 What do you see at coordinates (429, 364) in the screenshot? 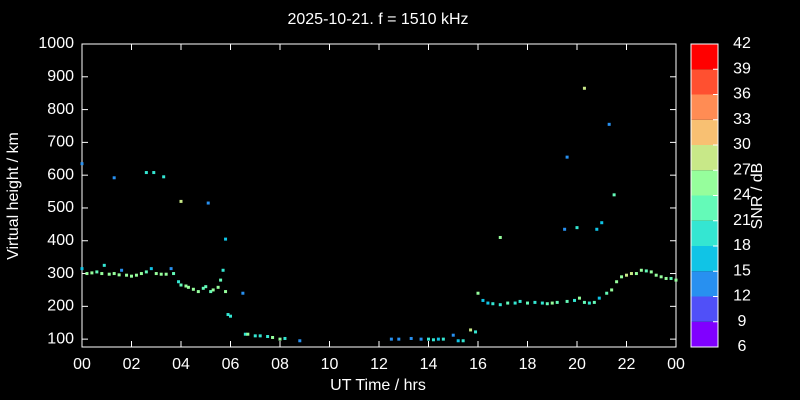
I see `x-tick-label: 14` at bounding box center [429, 364].